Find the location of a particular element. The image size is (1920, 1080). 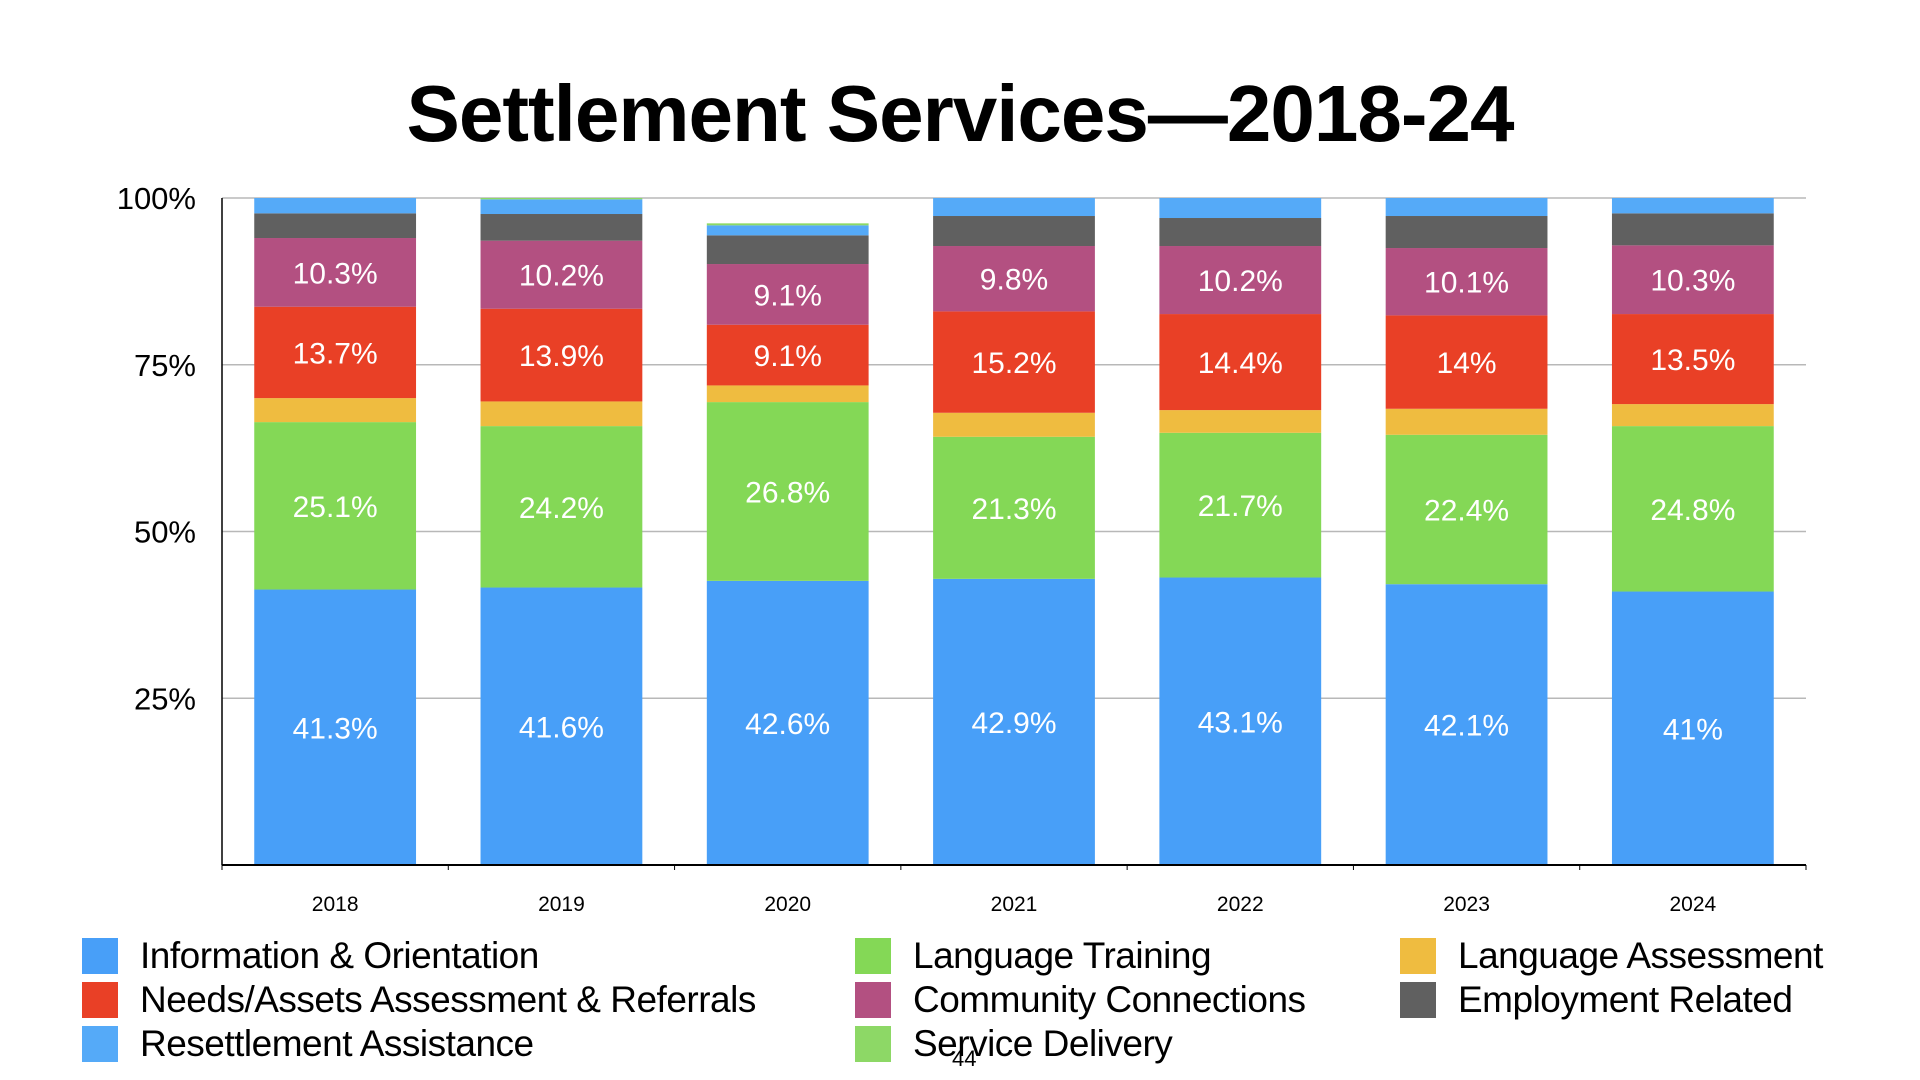

data-label: 21.3% is located at coordinates (1013, 509).